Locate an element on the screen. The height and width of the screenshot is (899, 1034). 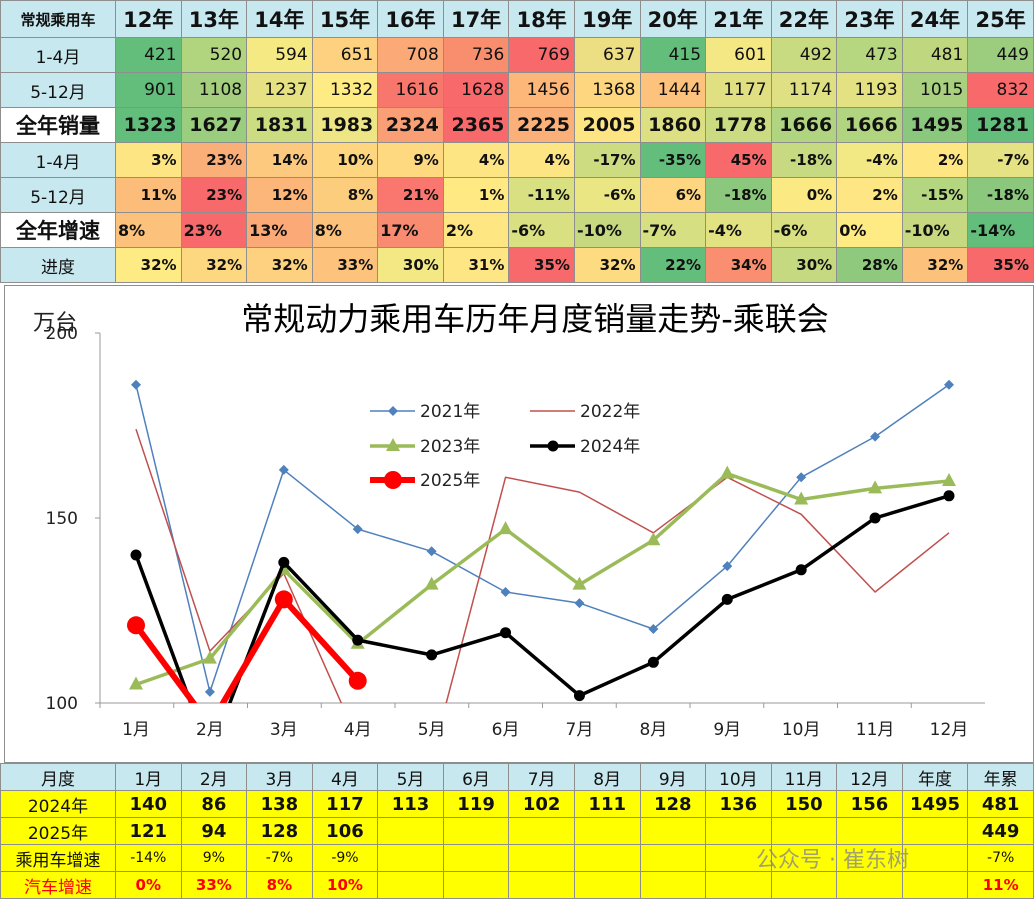
table-cell: 35% is located at coordinates (1000, 265).